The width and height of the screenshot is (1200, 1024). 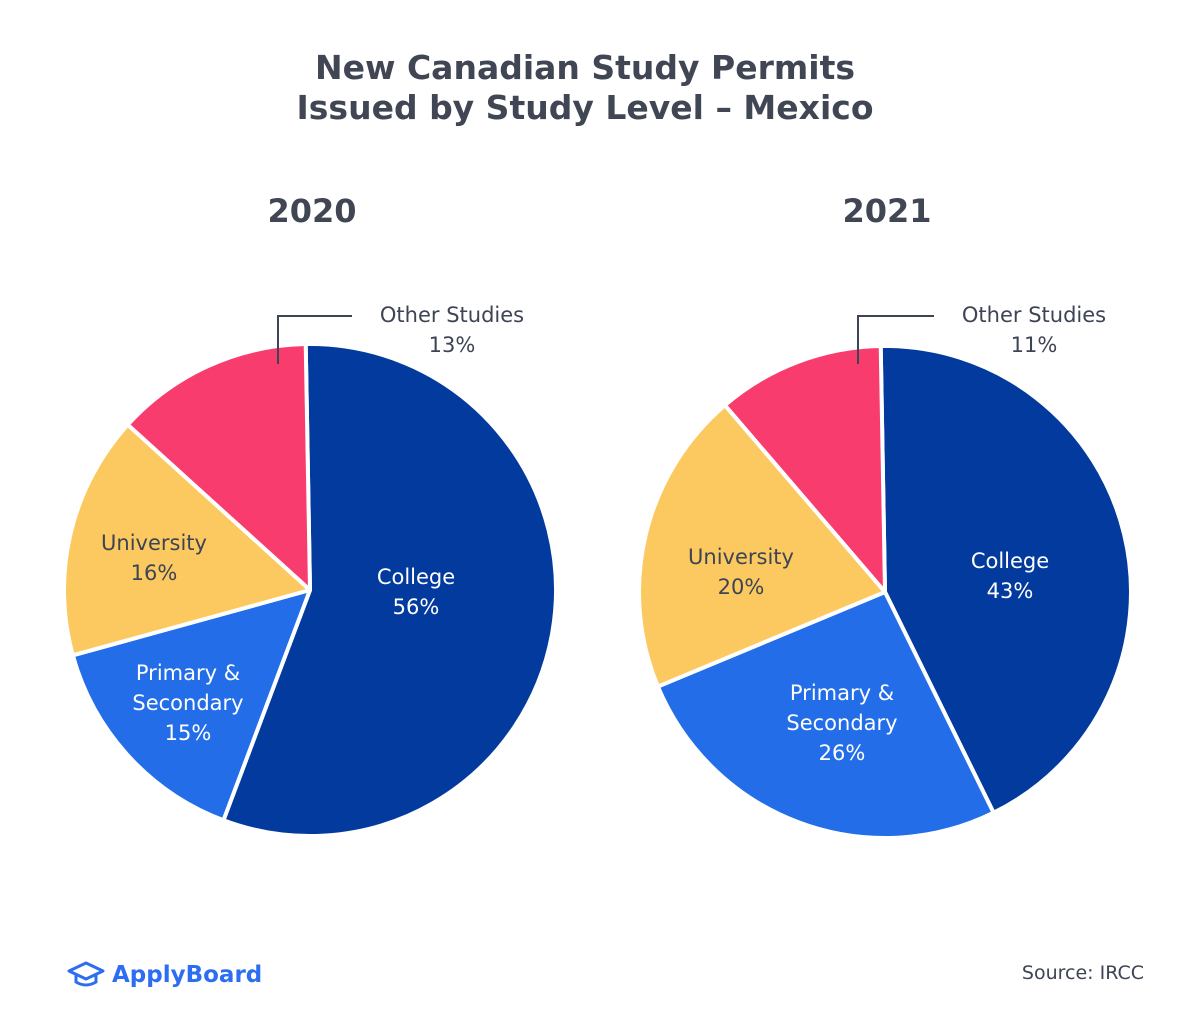 I want to click on pie-title: 2020, so click(x=311, y=211).